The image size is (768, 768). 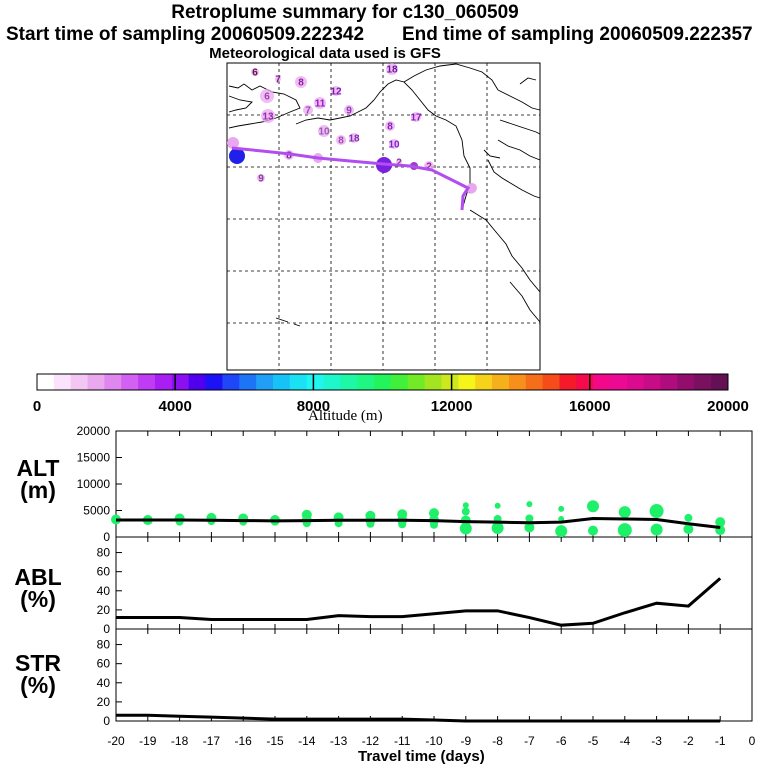 I want to click on x-tick-label: -7, so click(x=529, y=741).